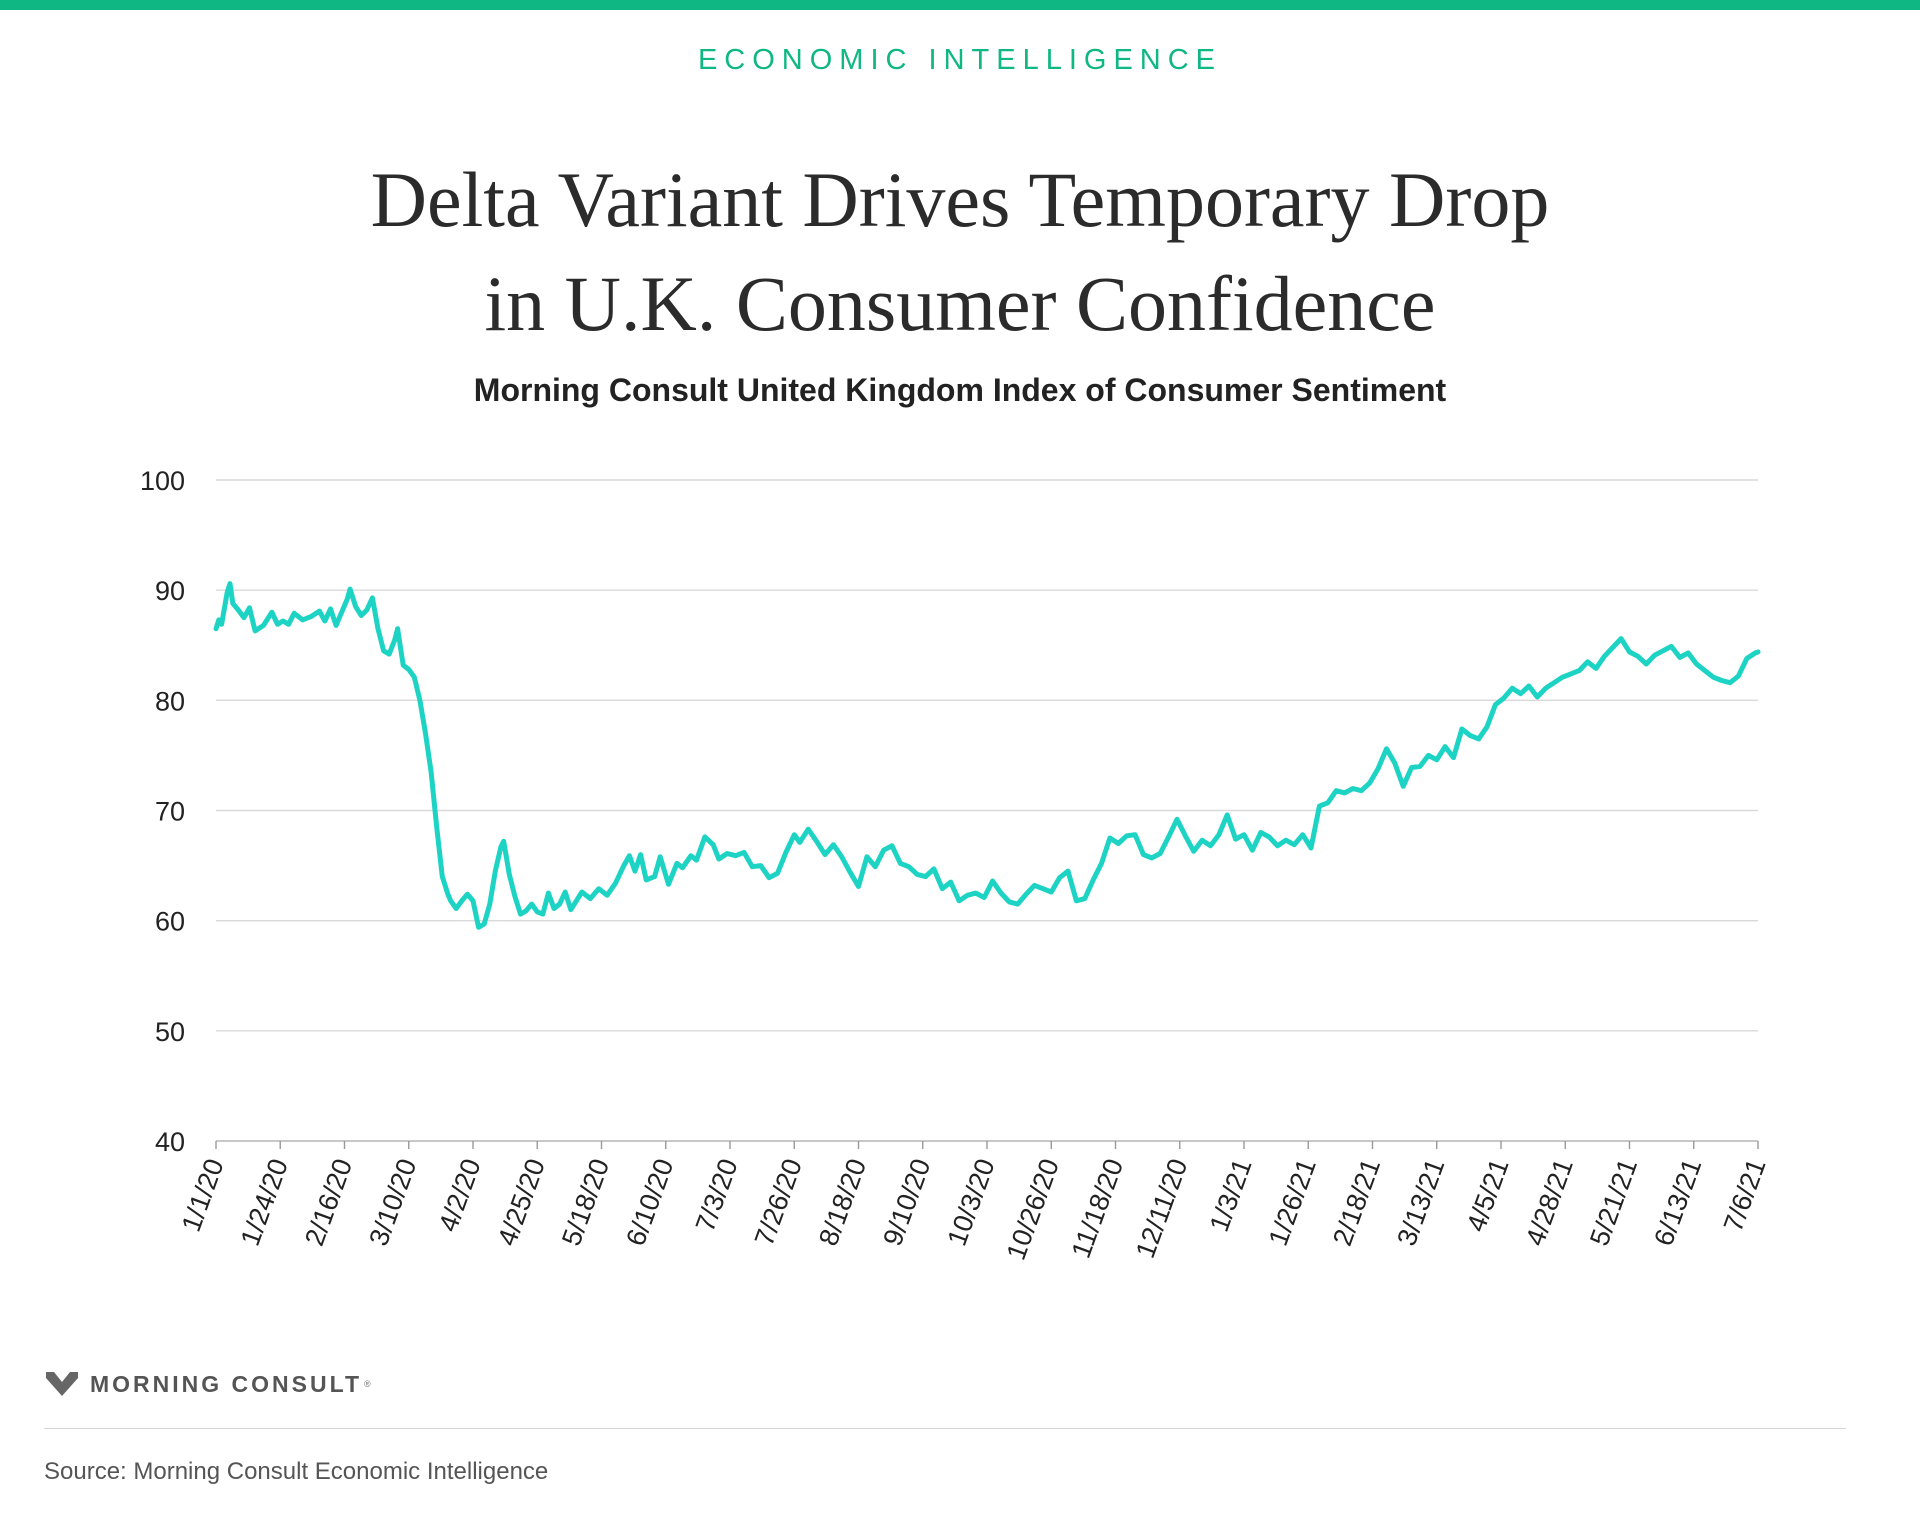  Describe the element at coordinates (521, 1202) in the screenshot. I see `x-tick-label: 4/25/20` at that location.